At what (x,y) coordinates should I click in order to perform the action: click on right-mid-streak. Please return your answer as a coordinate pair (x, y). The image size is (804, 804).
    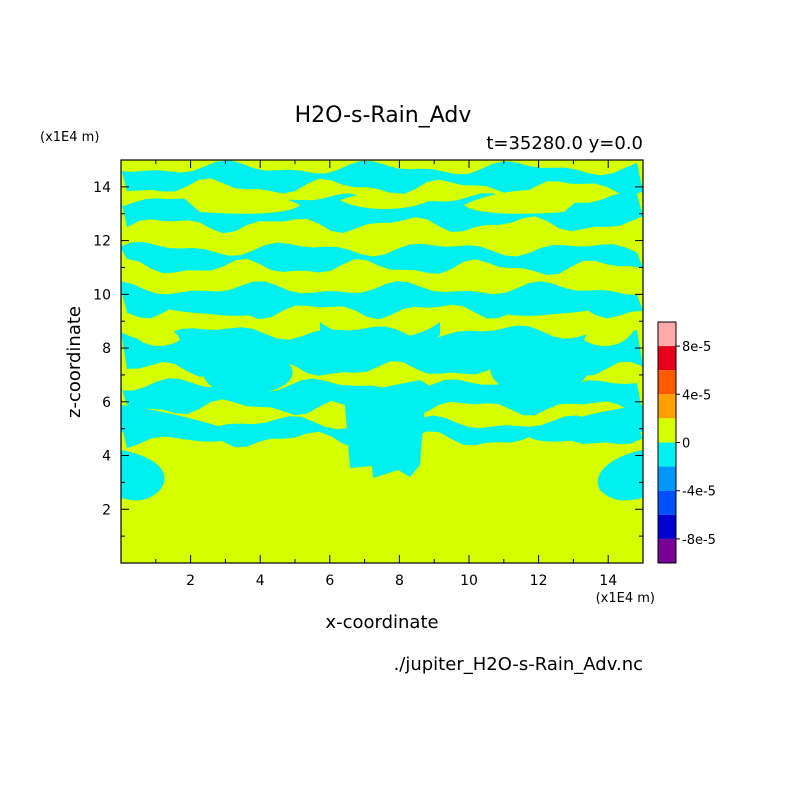
    Looking at the image, I should click on (585, 423).